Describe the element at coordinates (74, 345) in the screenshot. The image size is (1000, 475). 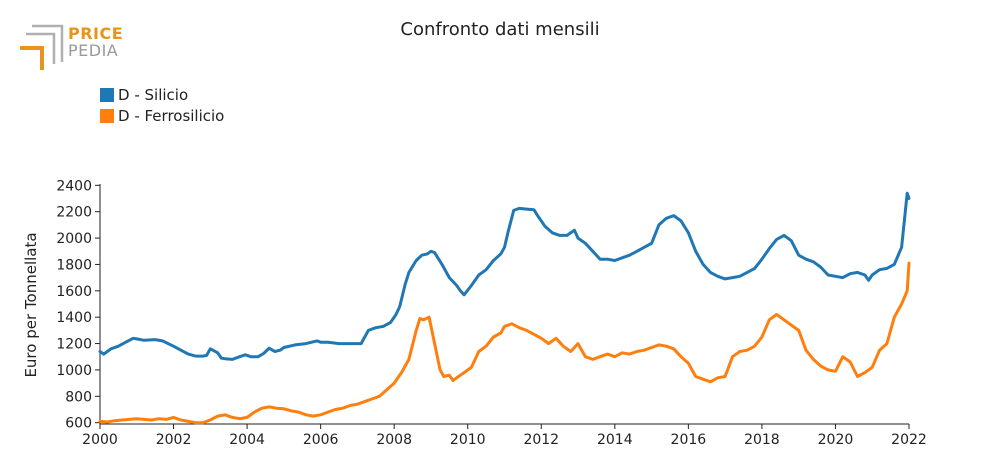
I see `y-tick-label: 1200` at that location.